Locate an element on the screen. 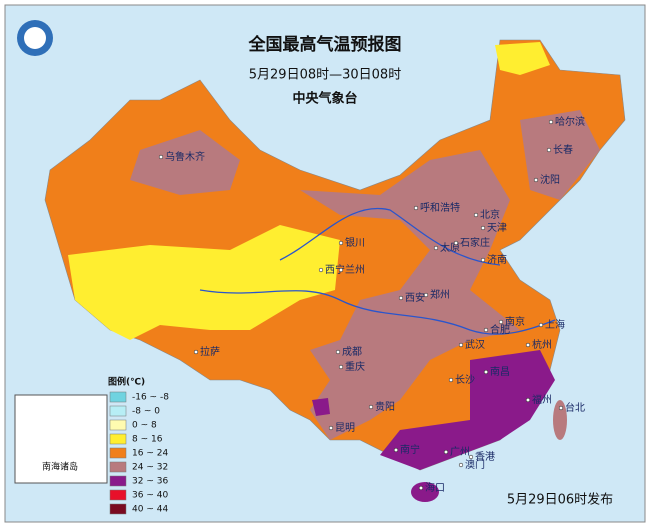 Image resolution: width=650 pixels, height=531 pixels. city-label: 长春 is located at coordinates (563, 150).